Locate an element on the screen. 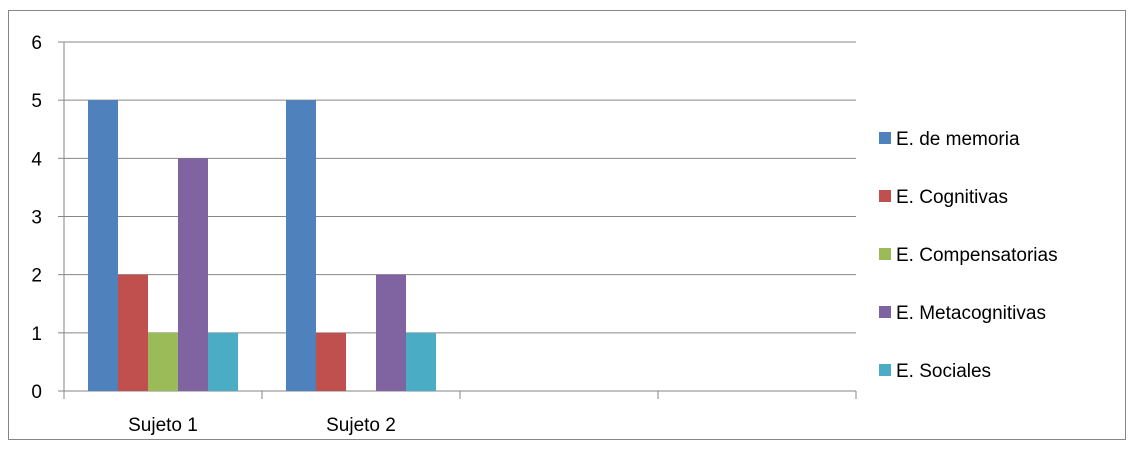 Image resolution: width=1135 pixels, height=451 pixels. legend-label: E. Cognitivas is located at coordinates (952, 197).